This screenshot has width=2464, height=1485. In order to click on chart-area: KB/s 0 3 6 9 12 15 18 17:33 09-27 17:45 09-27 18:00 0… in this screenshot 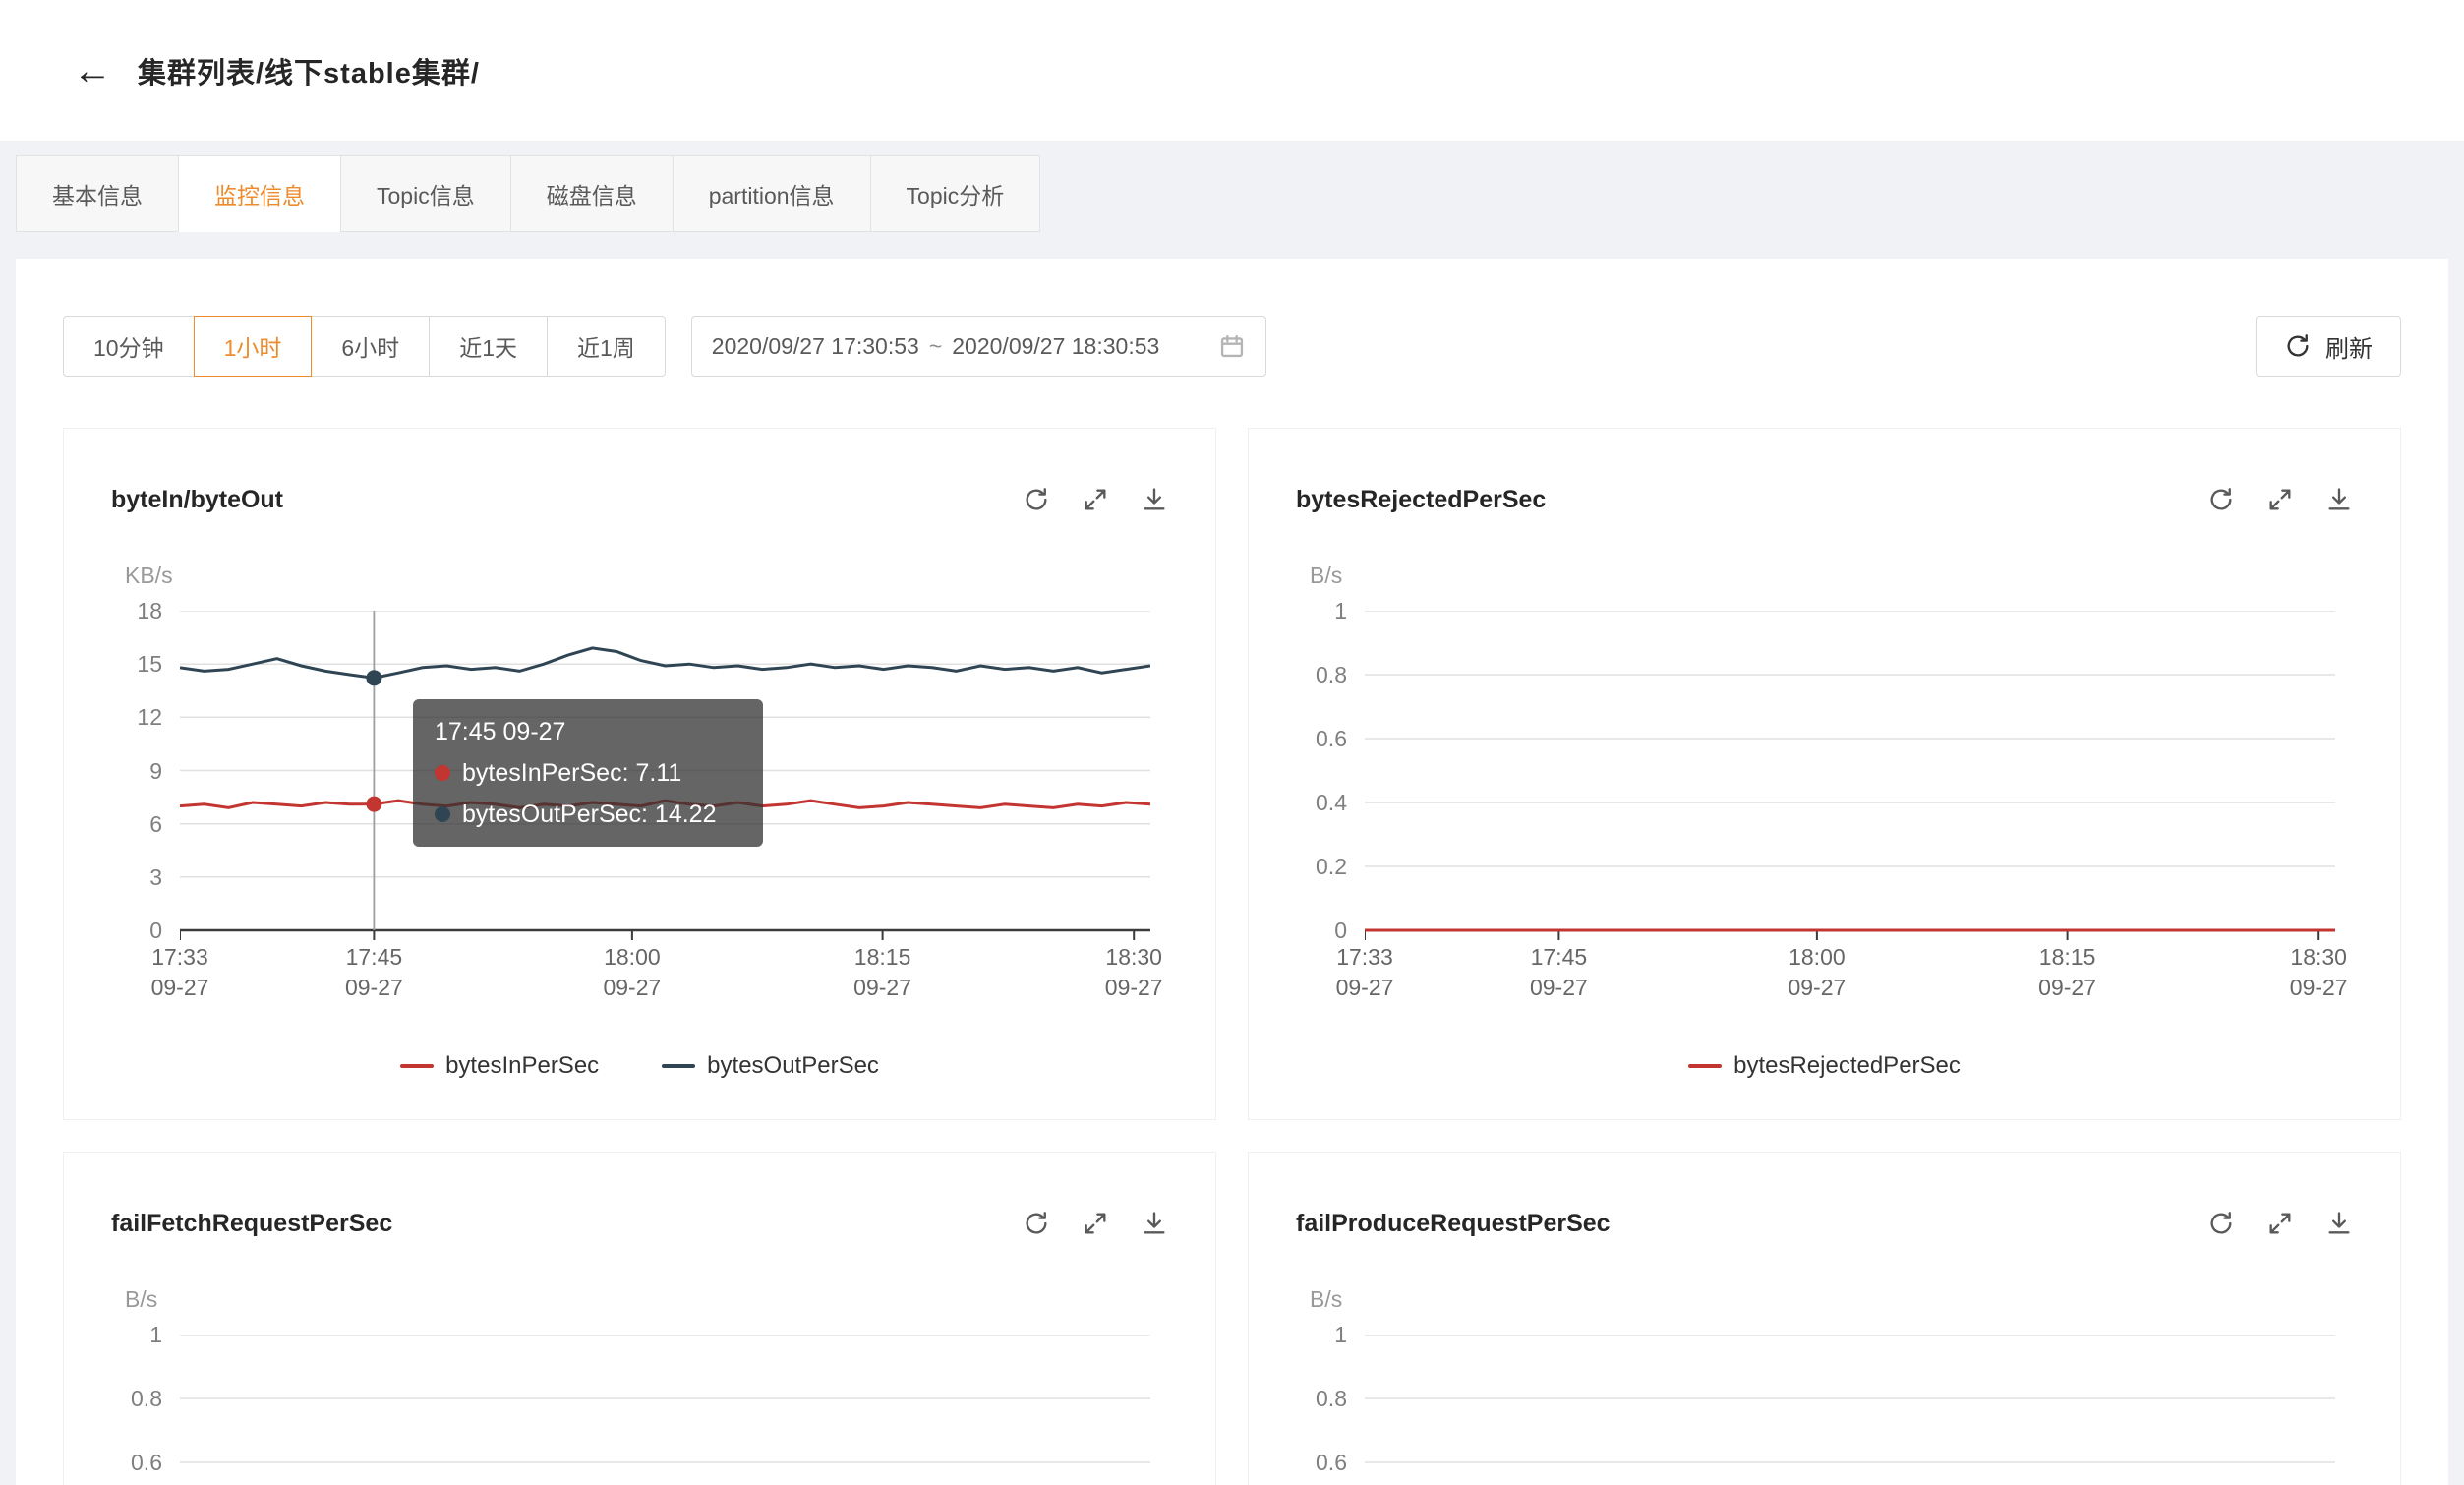, I will do `click(639, 773)`.